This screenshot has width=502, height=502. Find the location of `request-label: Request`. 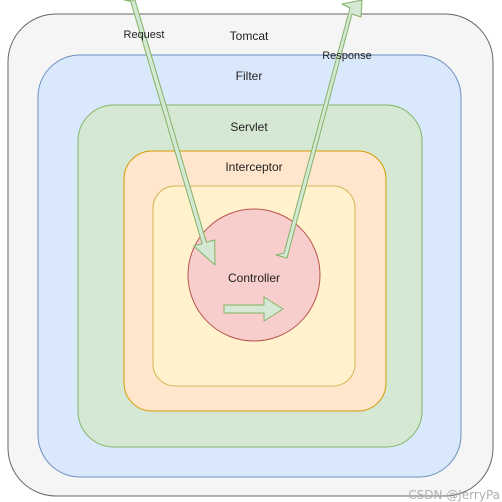

request-label: Request is located at coordinates (144, 35).